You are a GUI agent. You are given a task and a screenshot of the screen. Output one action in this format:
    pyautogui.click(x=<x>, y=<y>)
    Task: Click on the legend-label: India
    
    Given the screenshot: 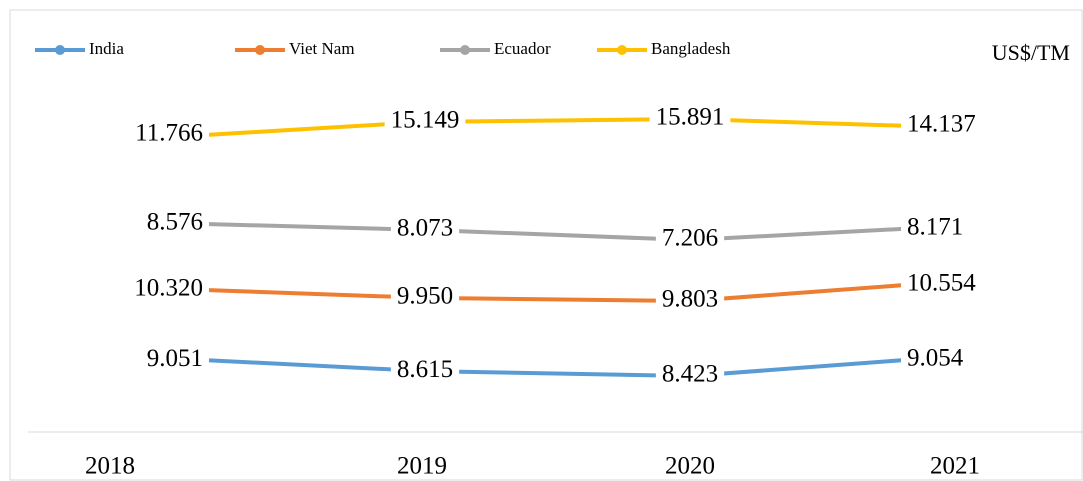 What is the action you would take?
    pyautogui.click(x=106, y=48)
    